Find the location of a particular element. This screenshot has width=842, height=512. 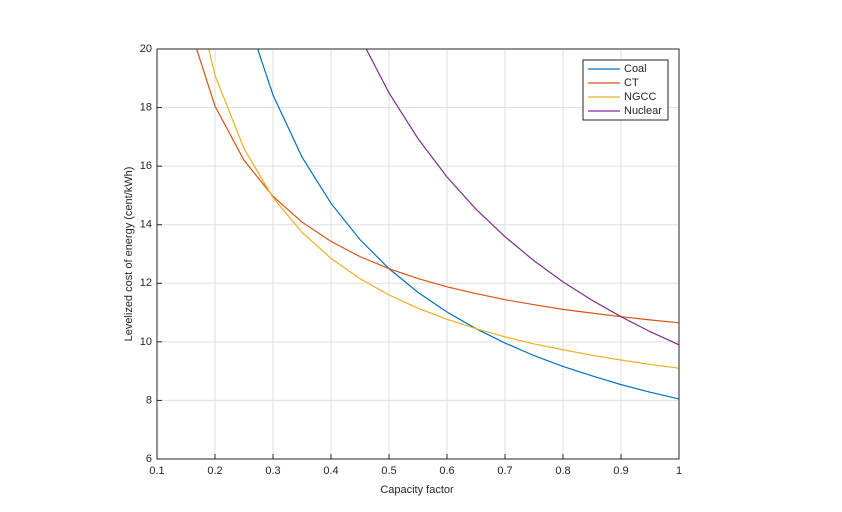

legend-box is located at coordinates (625, 90).